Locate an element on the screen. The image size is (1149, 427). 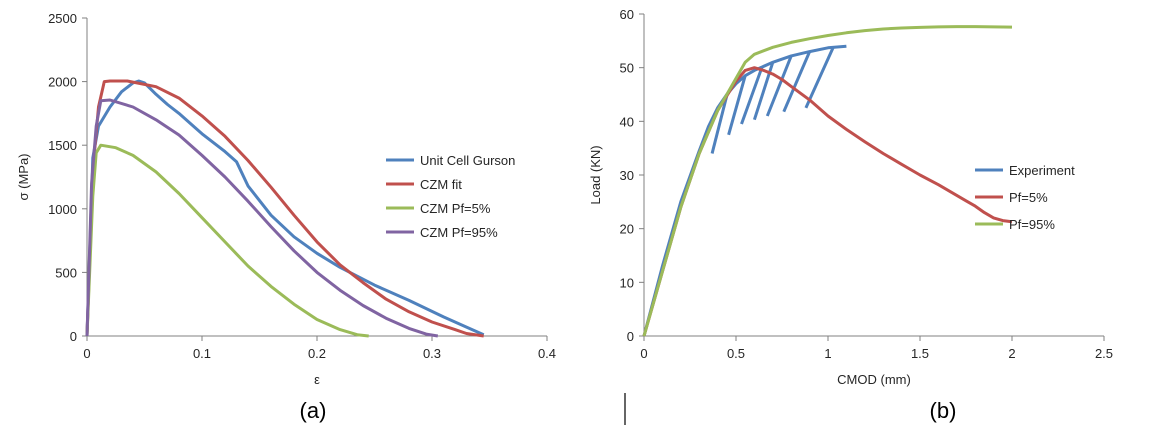
x-tick-label: 1.5 is located at coordinates (920, 353).